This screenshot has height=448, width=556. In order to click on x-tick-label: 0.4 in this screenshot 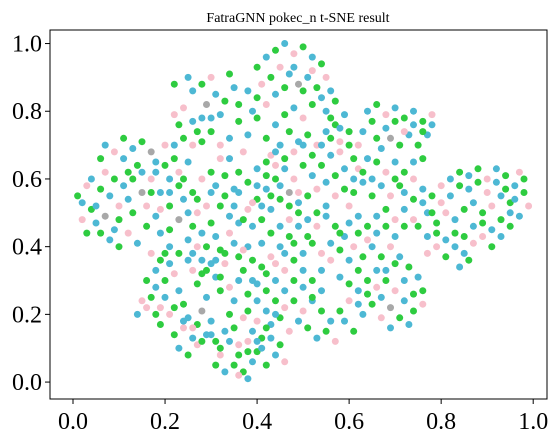, I will do `click(257, 422)`.